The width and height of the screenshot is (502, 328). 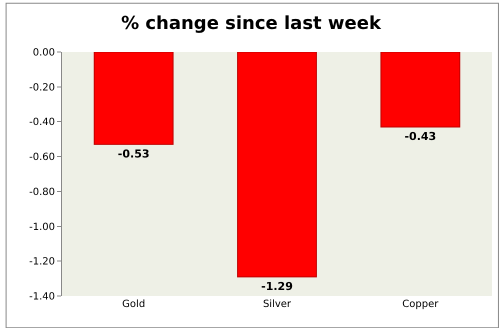 I want to click on y-tick-label: -0.80, so click(x=42, y=192).